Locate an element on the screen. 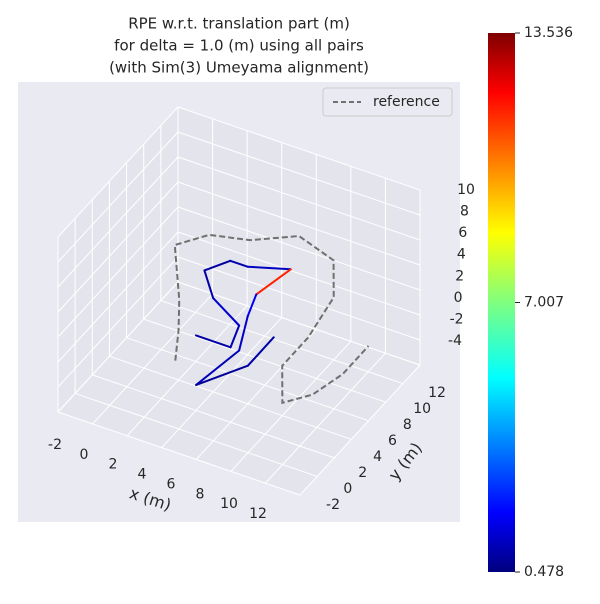 The image size is (600, 604). x-tick-label: 2 is located at coordinates (113, 465).